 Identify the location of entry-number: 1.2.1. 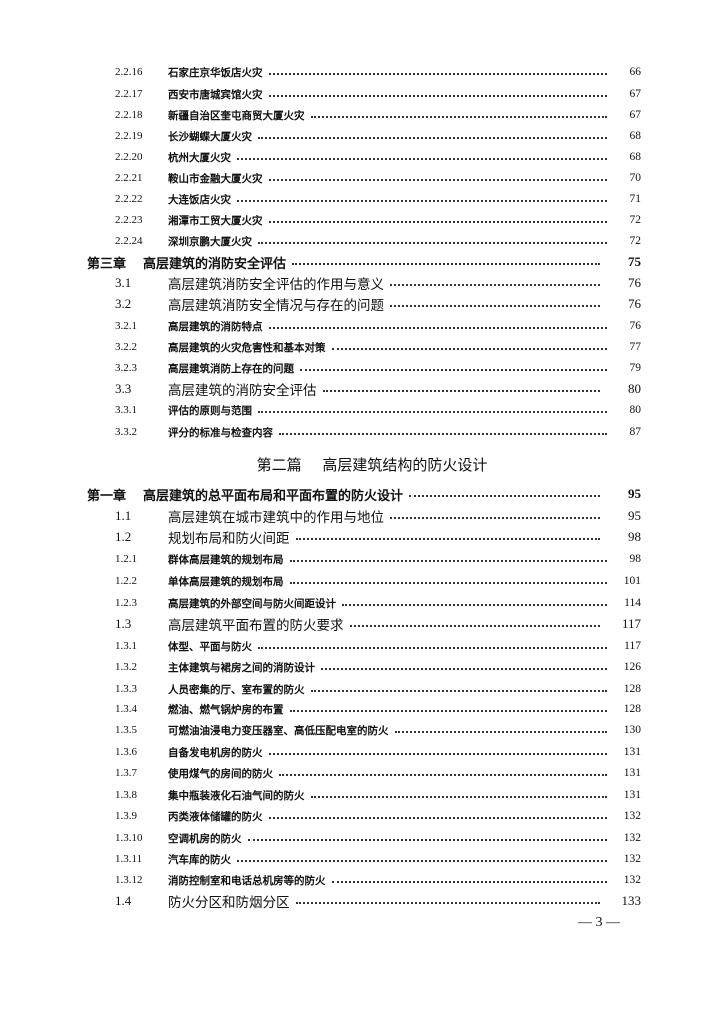
(126, 559).